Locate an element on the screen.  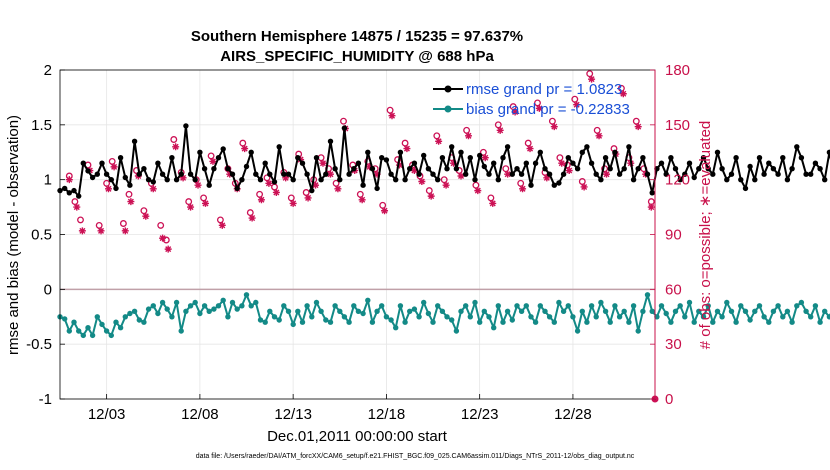
left-axis: -1 -0.5 0 0.5 1 1.5 2 is located at coordinates (45, 235).